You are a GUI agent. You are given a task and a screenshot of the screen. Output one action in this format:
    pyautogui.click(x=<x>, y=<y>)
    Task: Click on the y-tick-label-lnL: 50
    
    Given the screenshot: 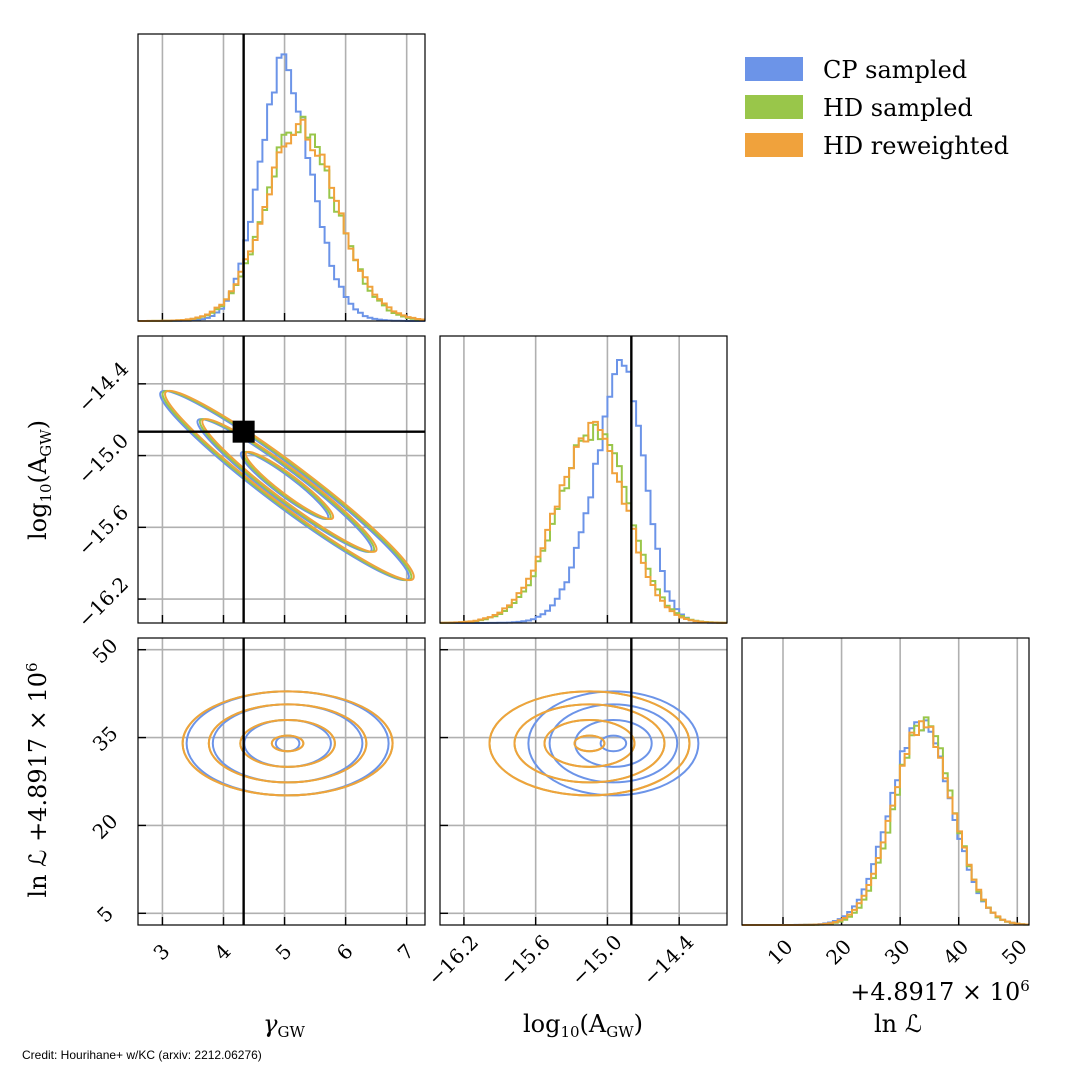 What is the action you would take?
    pyautogui.click(x=105, y=650)
    